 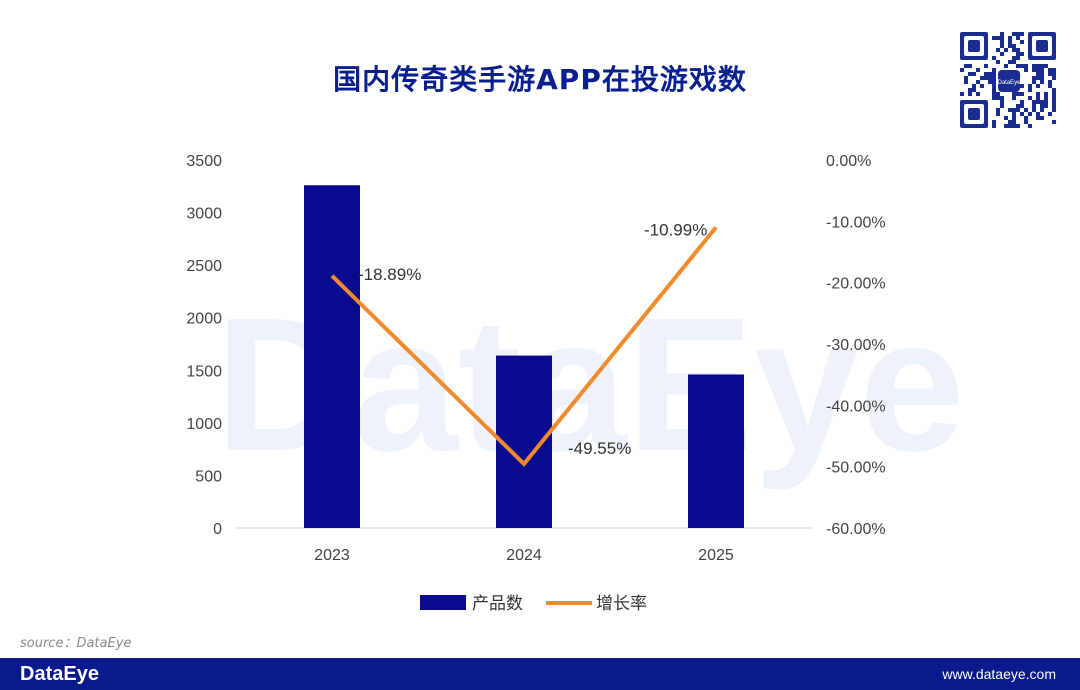 What do you see at coordinates (208, 476) in the screenshot?
I see `y-left-tick-label: 500` at bounding box center [208, 476].